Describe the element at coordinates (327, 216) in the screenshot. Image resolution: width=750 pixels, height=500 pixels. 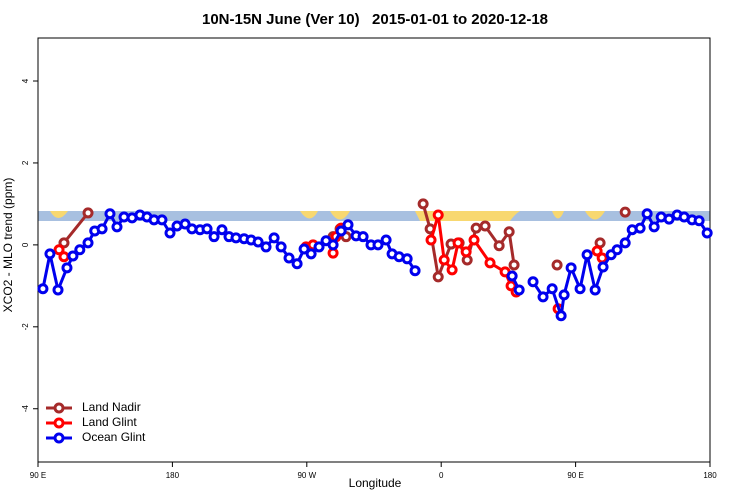
I see `land-band` at that location.